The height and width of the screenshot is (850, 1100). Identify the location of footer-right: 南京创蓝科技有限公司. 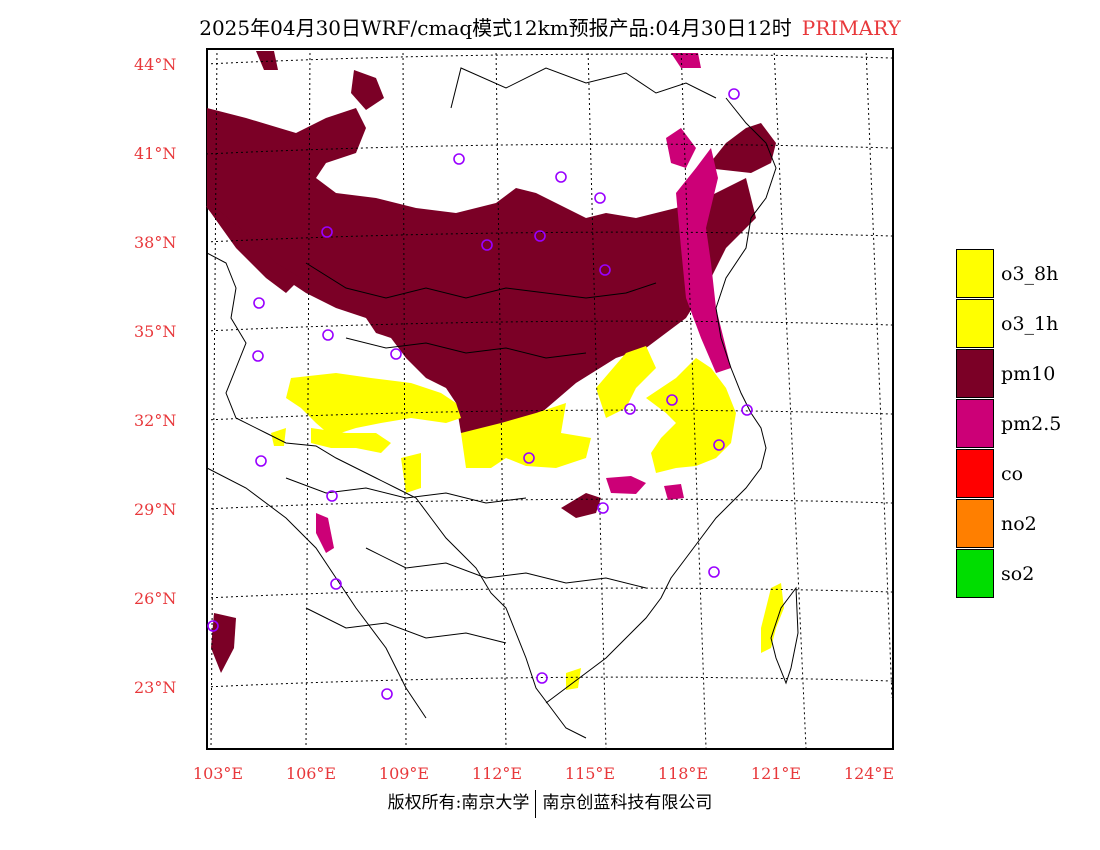
(627, 803).